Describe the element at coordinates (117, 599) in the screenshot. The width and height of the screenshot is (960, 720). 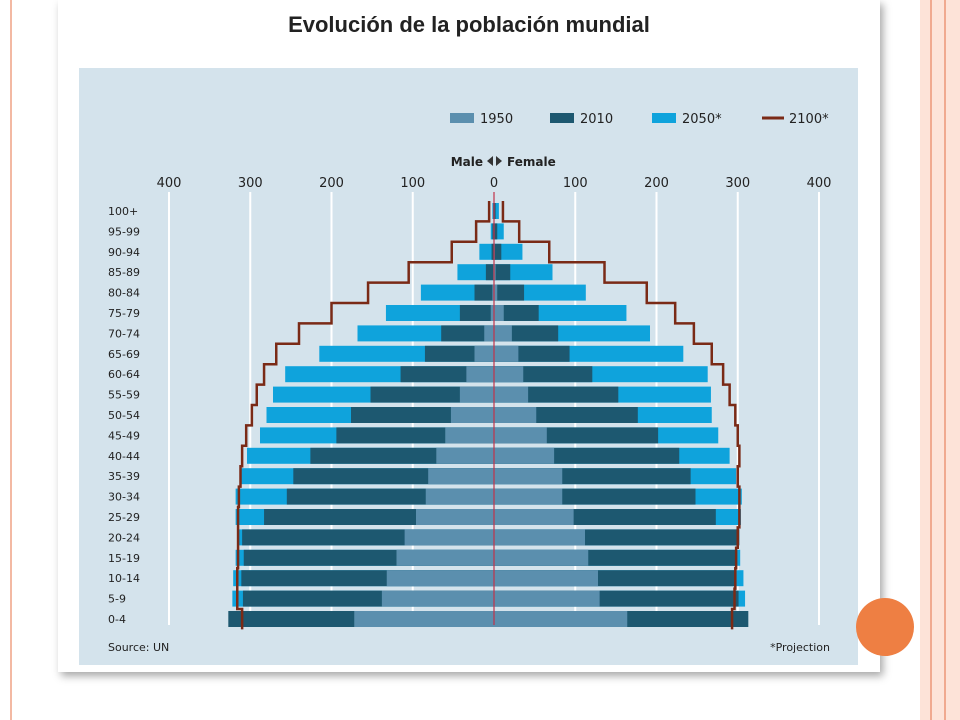
I see `age-group-label: 5-9` at that location.